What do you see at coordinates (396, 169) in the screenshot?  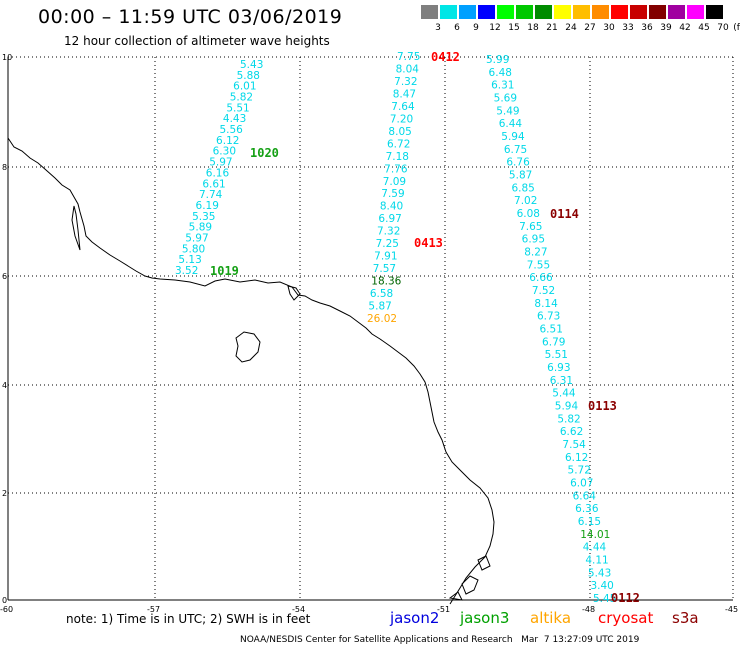 I see `wave-height-value: 7.76` at bounding box center [396, 169].